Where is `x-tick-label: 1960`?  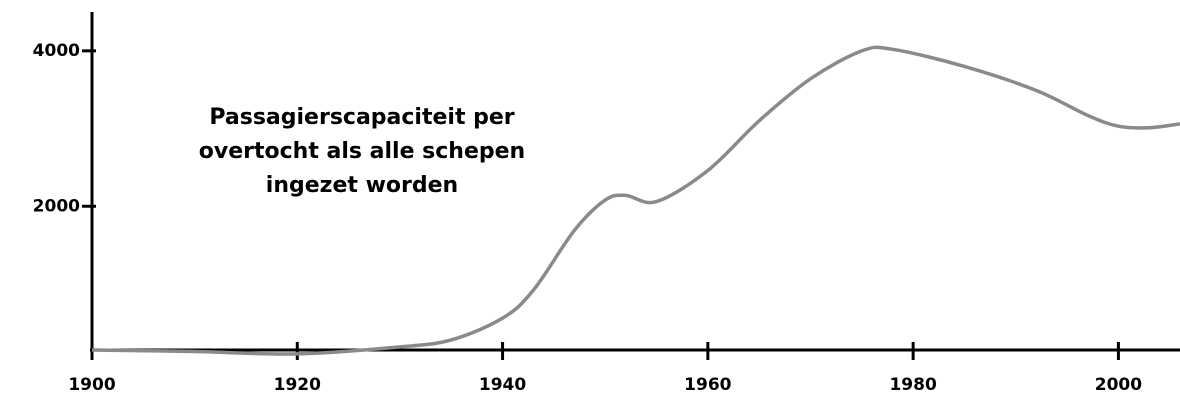 x-tick-label: 1960 is located at coordinates (707, 385).